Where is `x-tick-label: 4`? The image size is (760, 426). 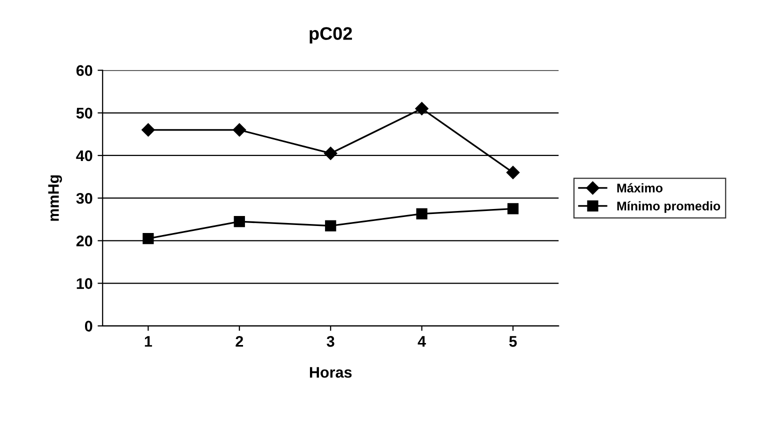 x-tick-label: 4 is located at coordinates (422, 341).